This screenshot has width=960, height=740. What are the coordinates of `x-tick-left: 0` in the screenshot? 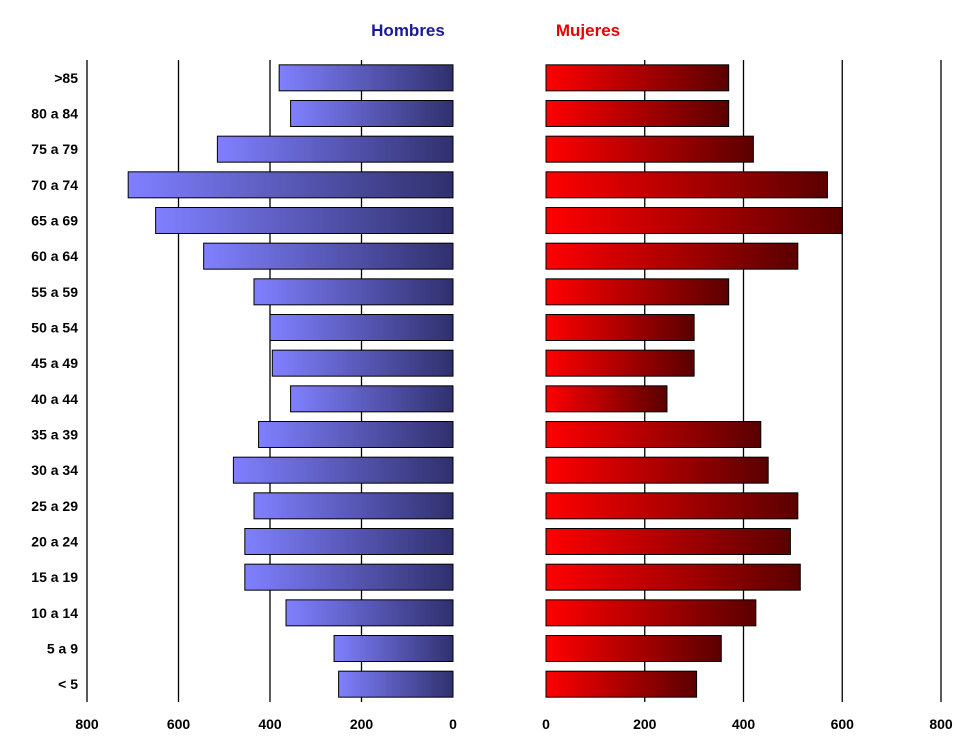 It's located at (453, 724).